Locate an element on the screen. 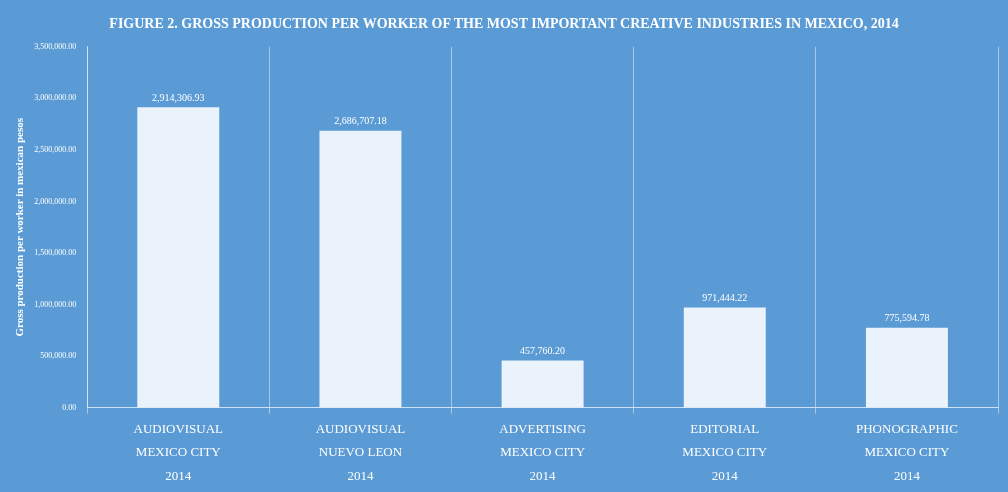  x-tick-label: AUDIOVISUAL MEXICO CITY 2014 is located at coordinates (178, 451).